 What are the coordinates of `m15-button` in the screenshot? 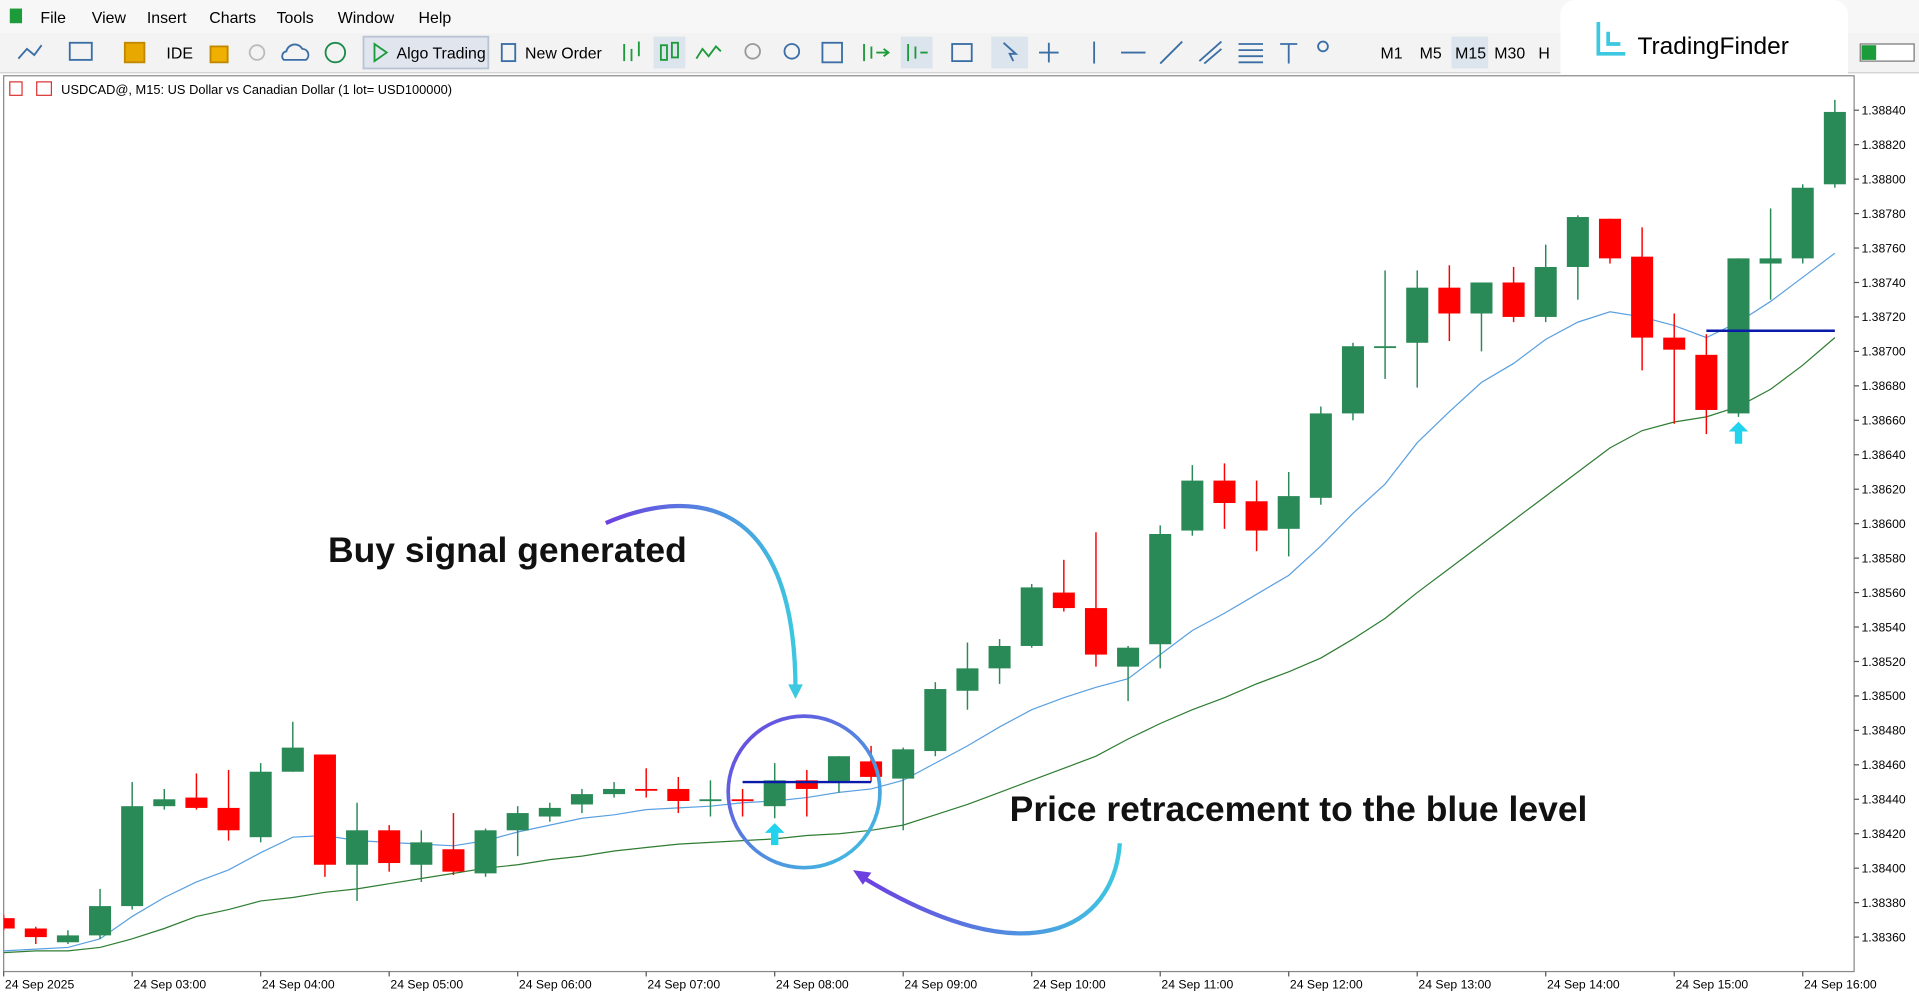 It's located at (1470, 52).